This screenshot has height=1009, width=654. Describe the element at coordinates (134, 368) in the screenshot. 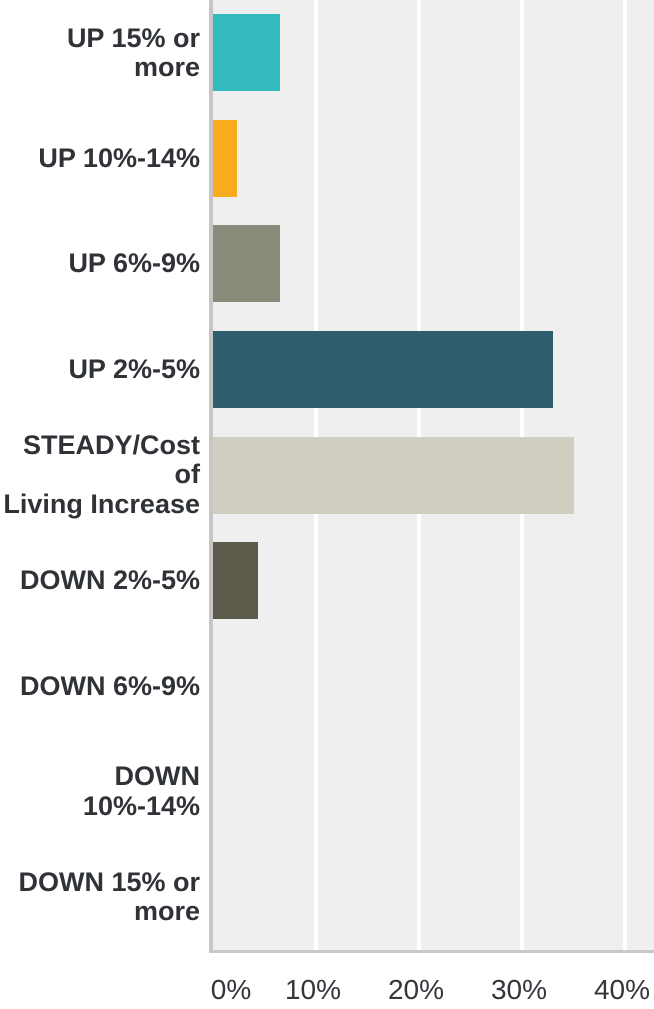

I see `category-label-up-2-5: UP 2%-5%` at that location.